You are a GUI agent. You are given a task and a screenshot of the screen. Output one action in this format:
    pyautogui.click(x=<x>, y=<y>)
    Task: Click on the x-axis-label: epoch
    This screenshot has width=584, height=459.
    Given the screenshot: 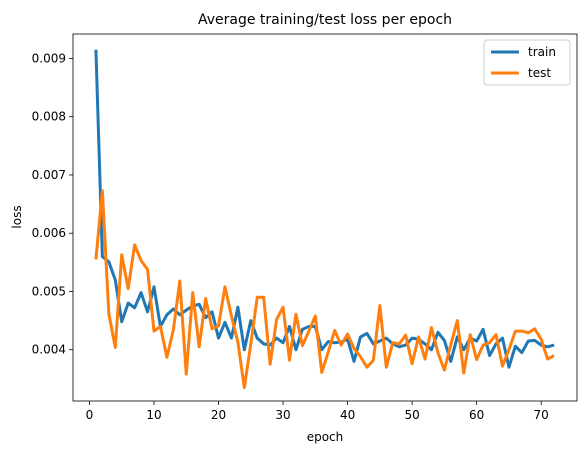 What is the action you would take?
    pyautogui.click(x=325, y=437)
    